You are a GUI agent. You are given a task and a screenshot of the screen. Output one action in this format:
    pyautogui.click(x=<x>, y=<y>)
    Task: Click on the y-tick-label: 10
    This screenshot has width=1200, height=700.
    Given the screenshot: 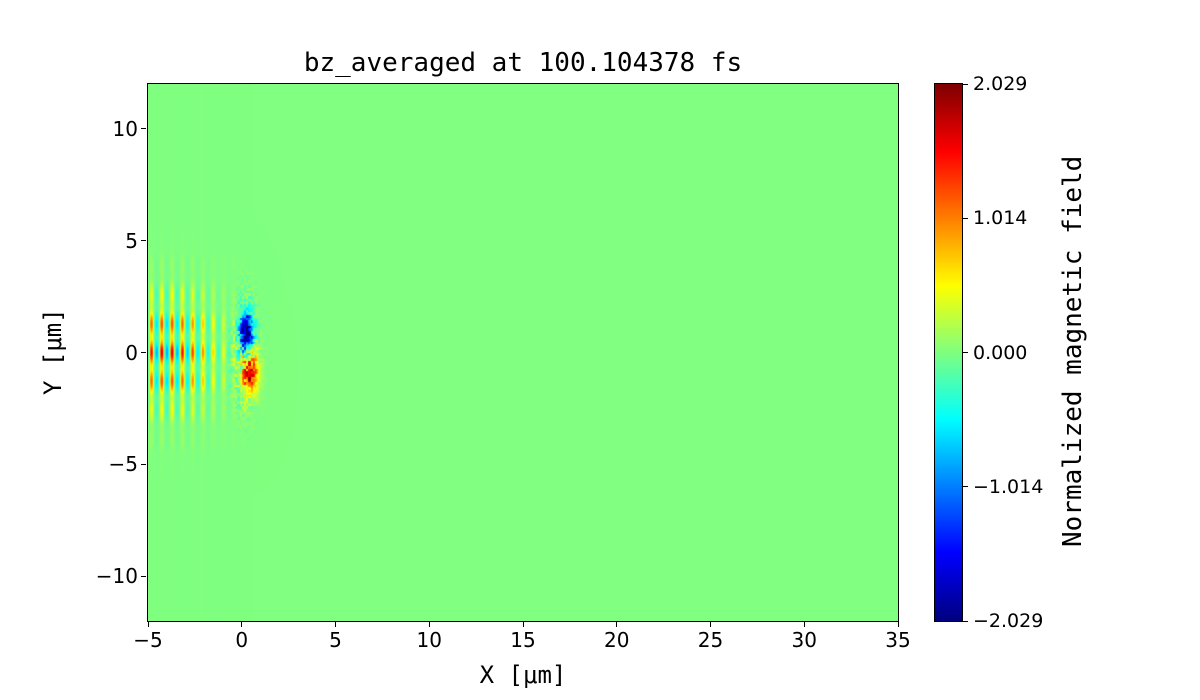 What is the action you would take?
    pyautogui.click(x=125, y=128)
    